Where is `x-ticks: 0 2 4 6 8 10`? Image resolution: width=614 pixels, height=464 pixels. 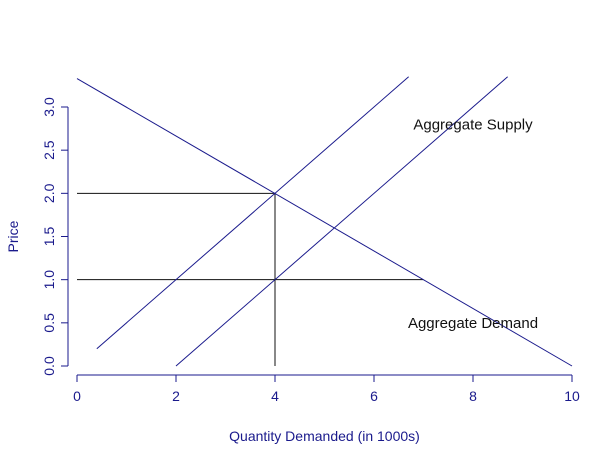 x-ticks: 0 2 4 6 8 10 is located at coordinates (326, 389).